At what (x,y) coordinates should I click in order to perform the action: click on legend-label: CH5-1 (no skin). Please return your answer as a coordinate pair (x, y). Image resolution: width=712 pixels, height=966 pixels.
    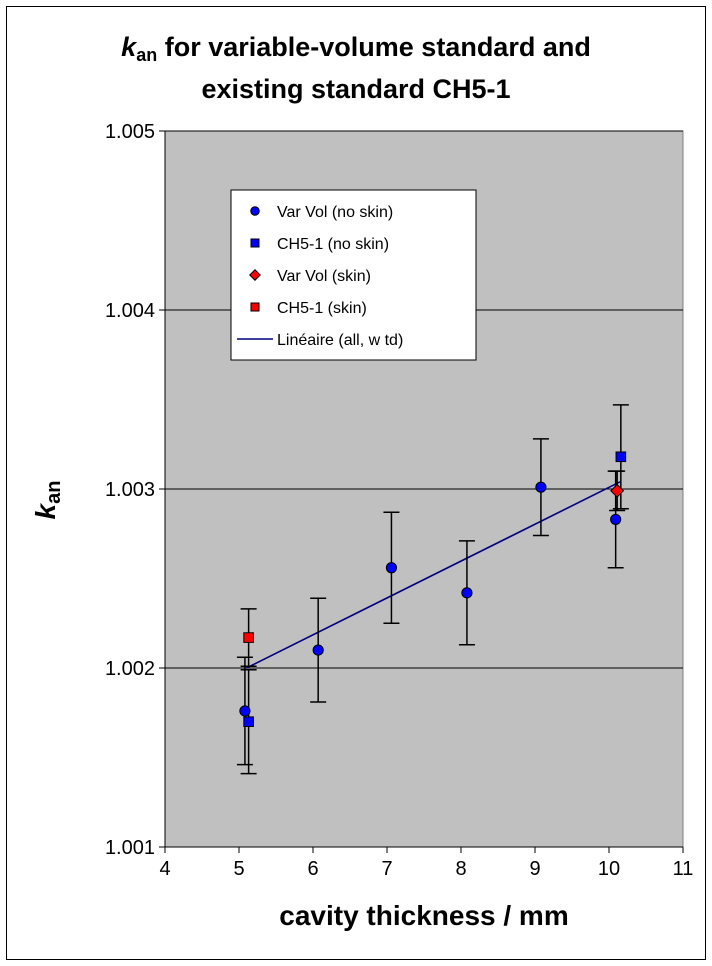
    Looking at the image, I should click on (333, 244).